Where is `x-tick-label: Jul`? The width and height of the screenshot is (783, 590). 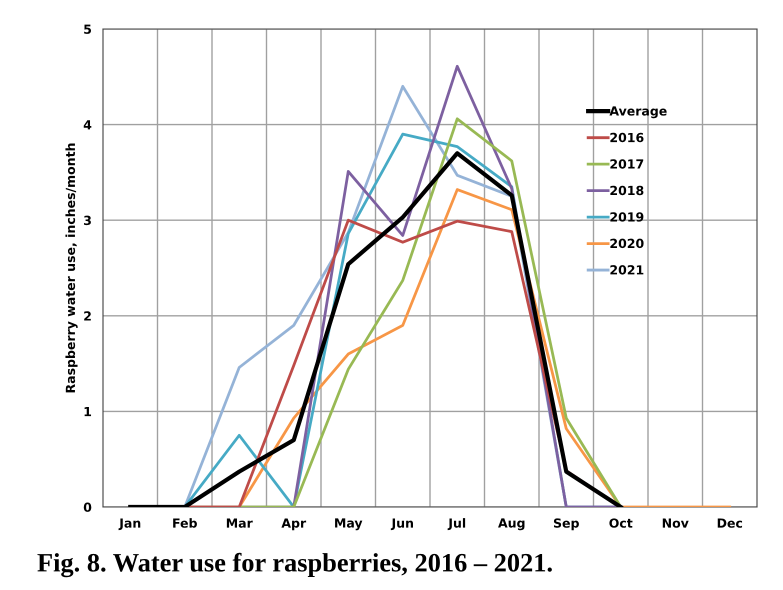
x-tick-label: Jul is located at coordinates (457, 524).